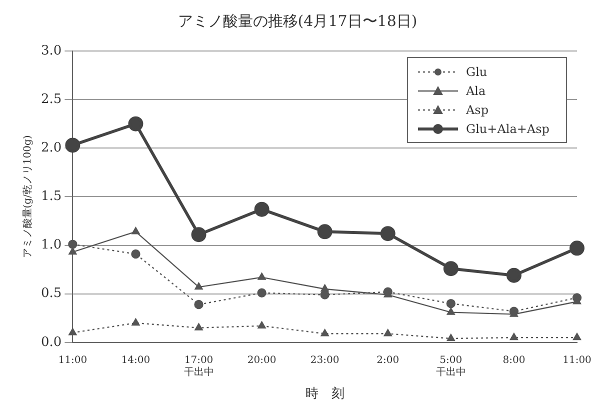 This screenshot has height=419, width=605. Describe the element at coordinates (325, 360) in the screenshot. I see `x-tick-label: 23:00` at that location.